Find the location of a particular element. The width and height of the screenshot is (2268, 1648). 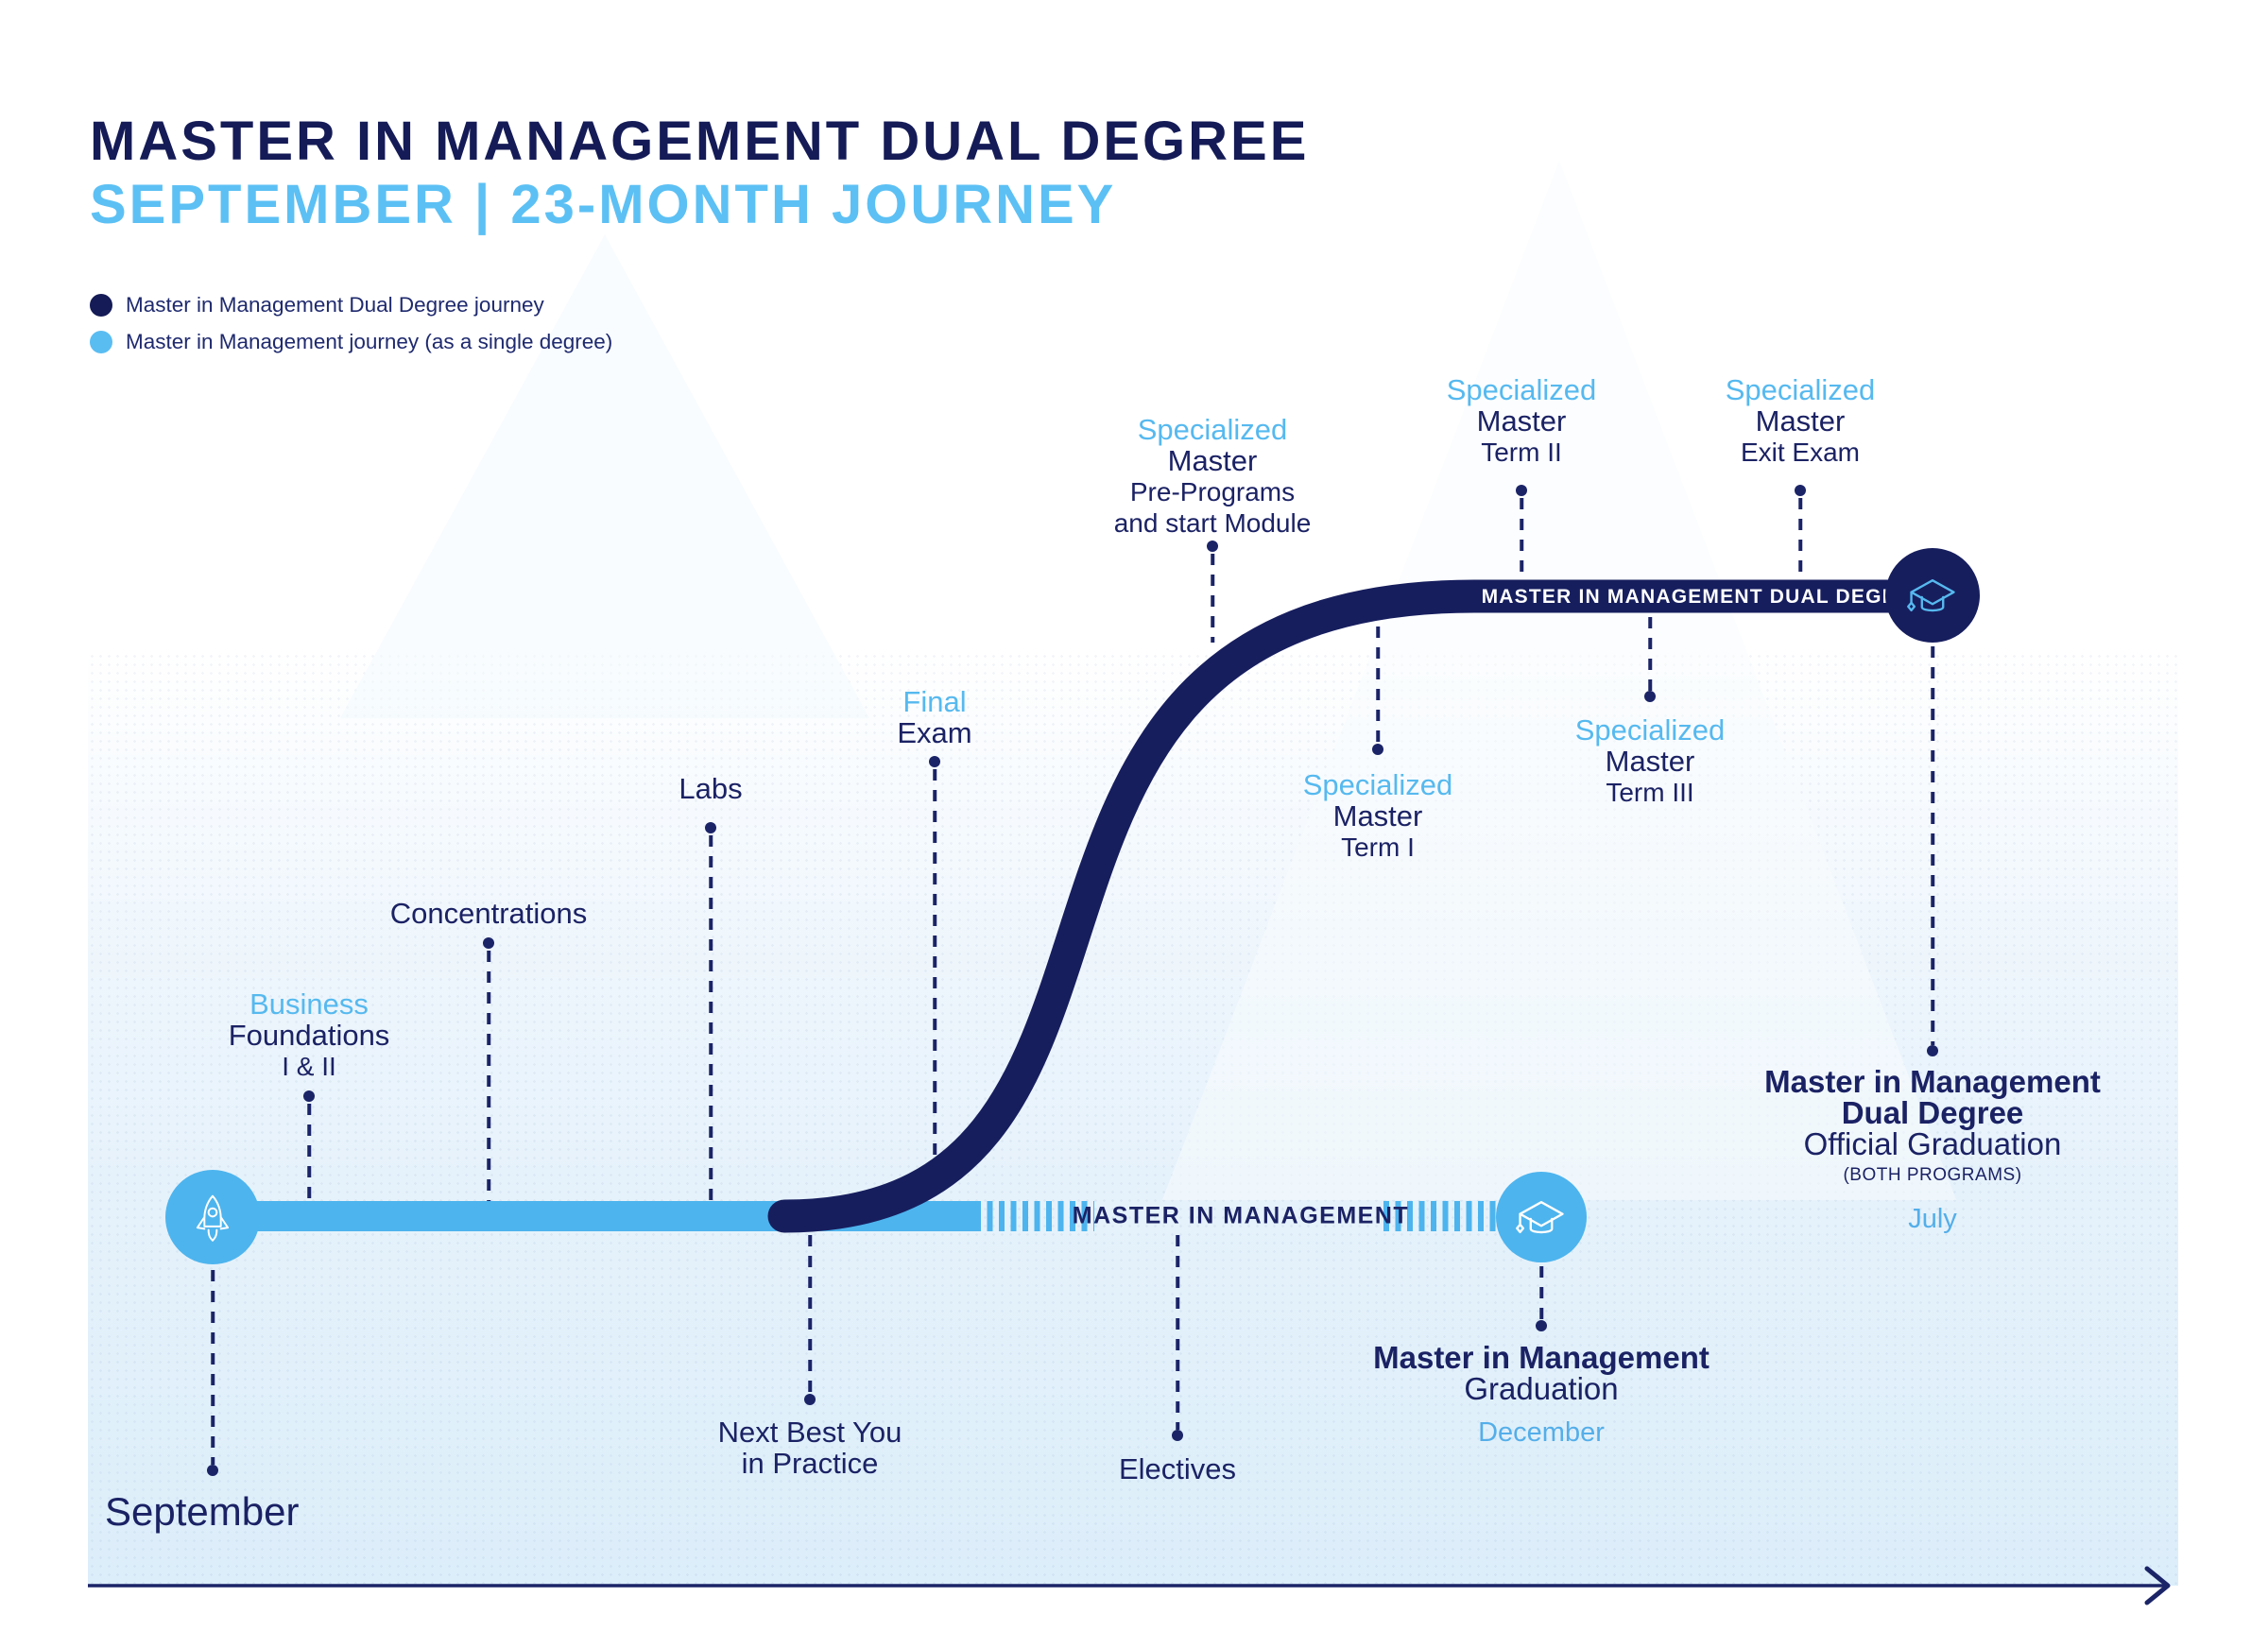

connector-concentrations is located at coordinates (488, 1076).